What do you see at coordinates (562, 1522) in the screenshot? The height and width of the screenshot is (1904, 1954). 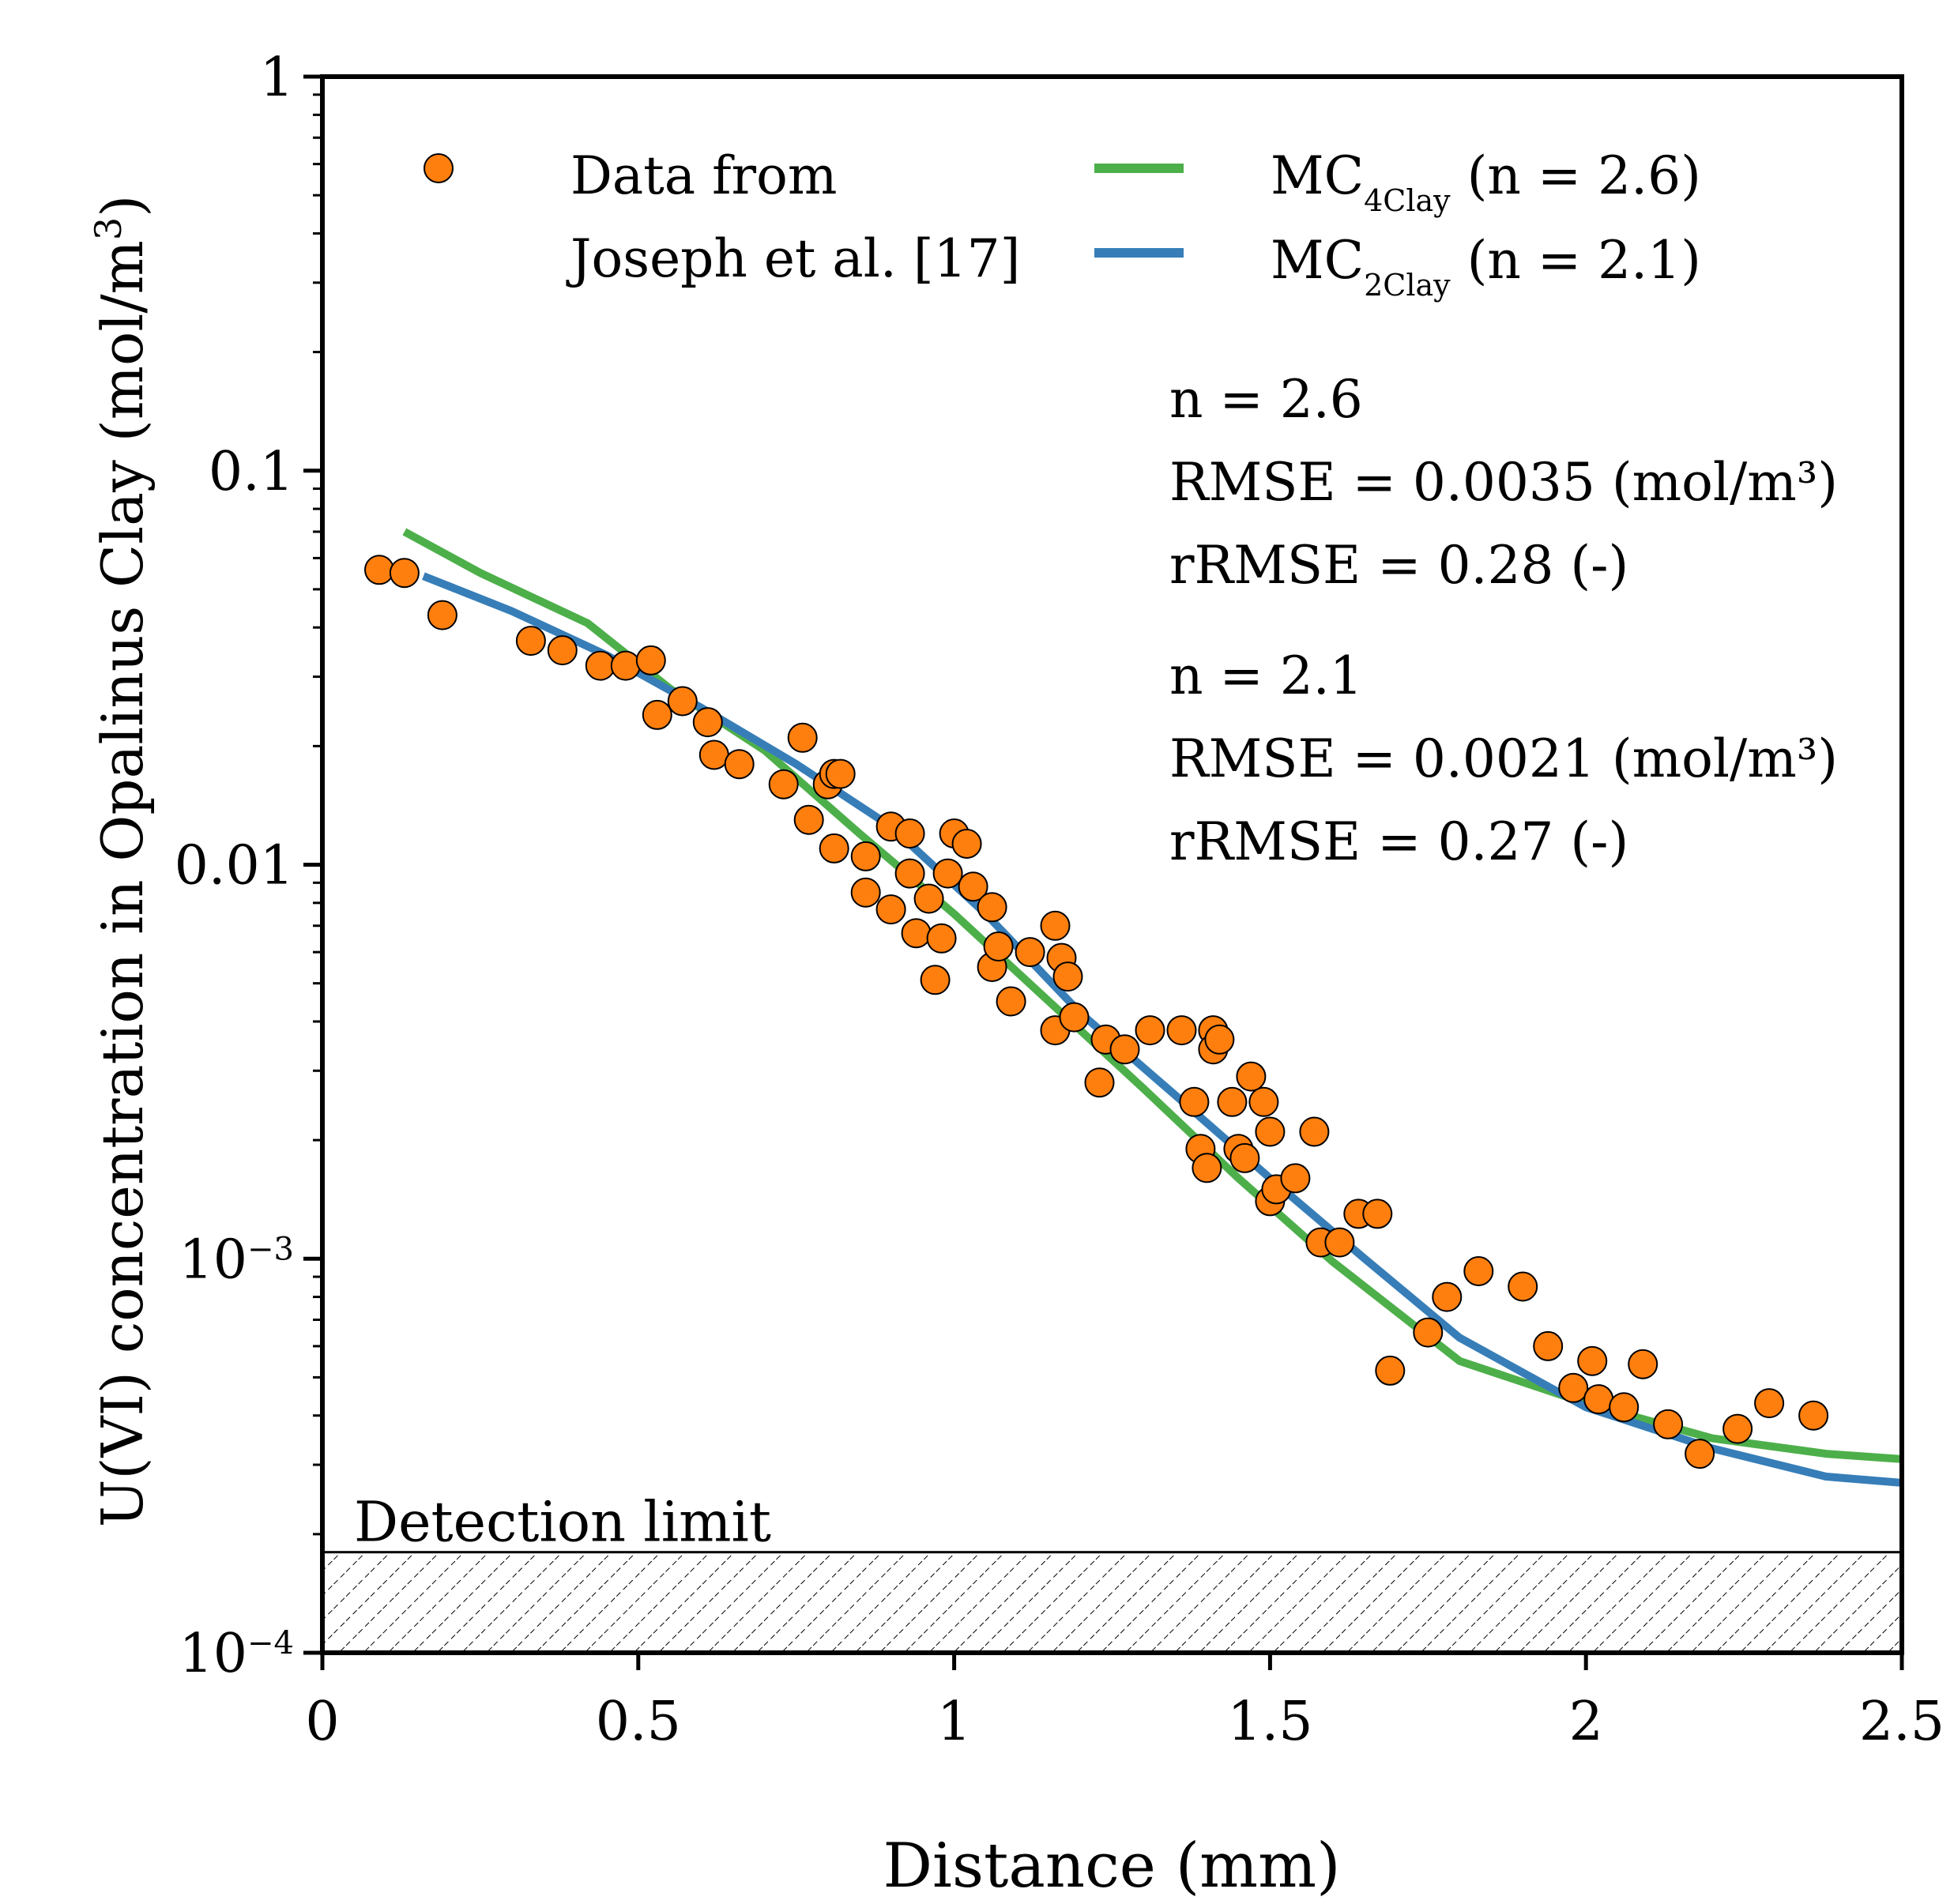 I see `detection-limit-label: Detection limit` at bounding box center [562, 1522].